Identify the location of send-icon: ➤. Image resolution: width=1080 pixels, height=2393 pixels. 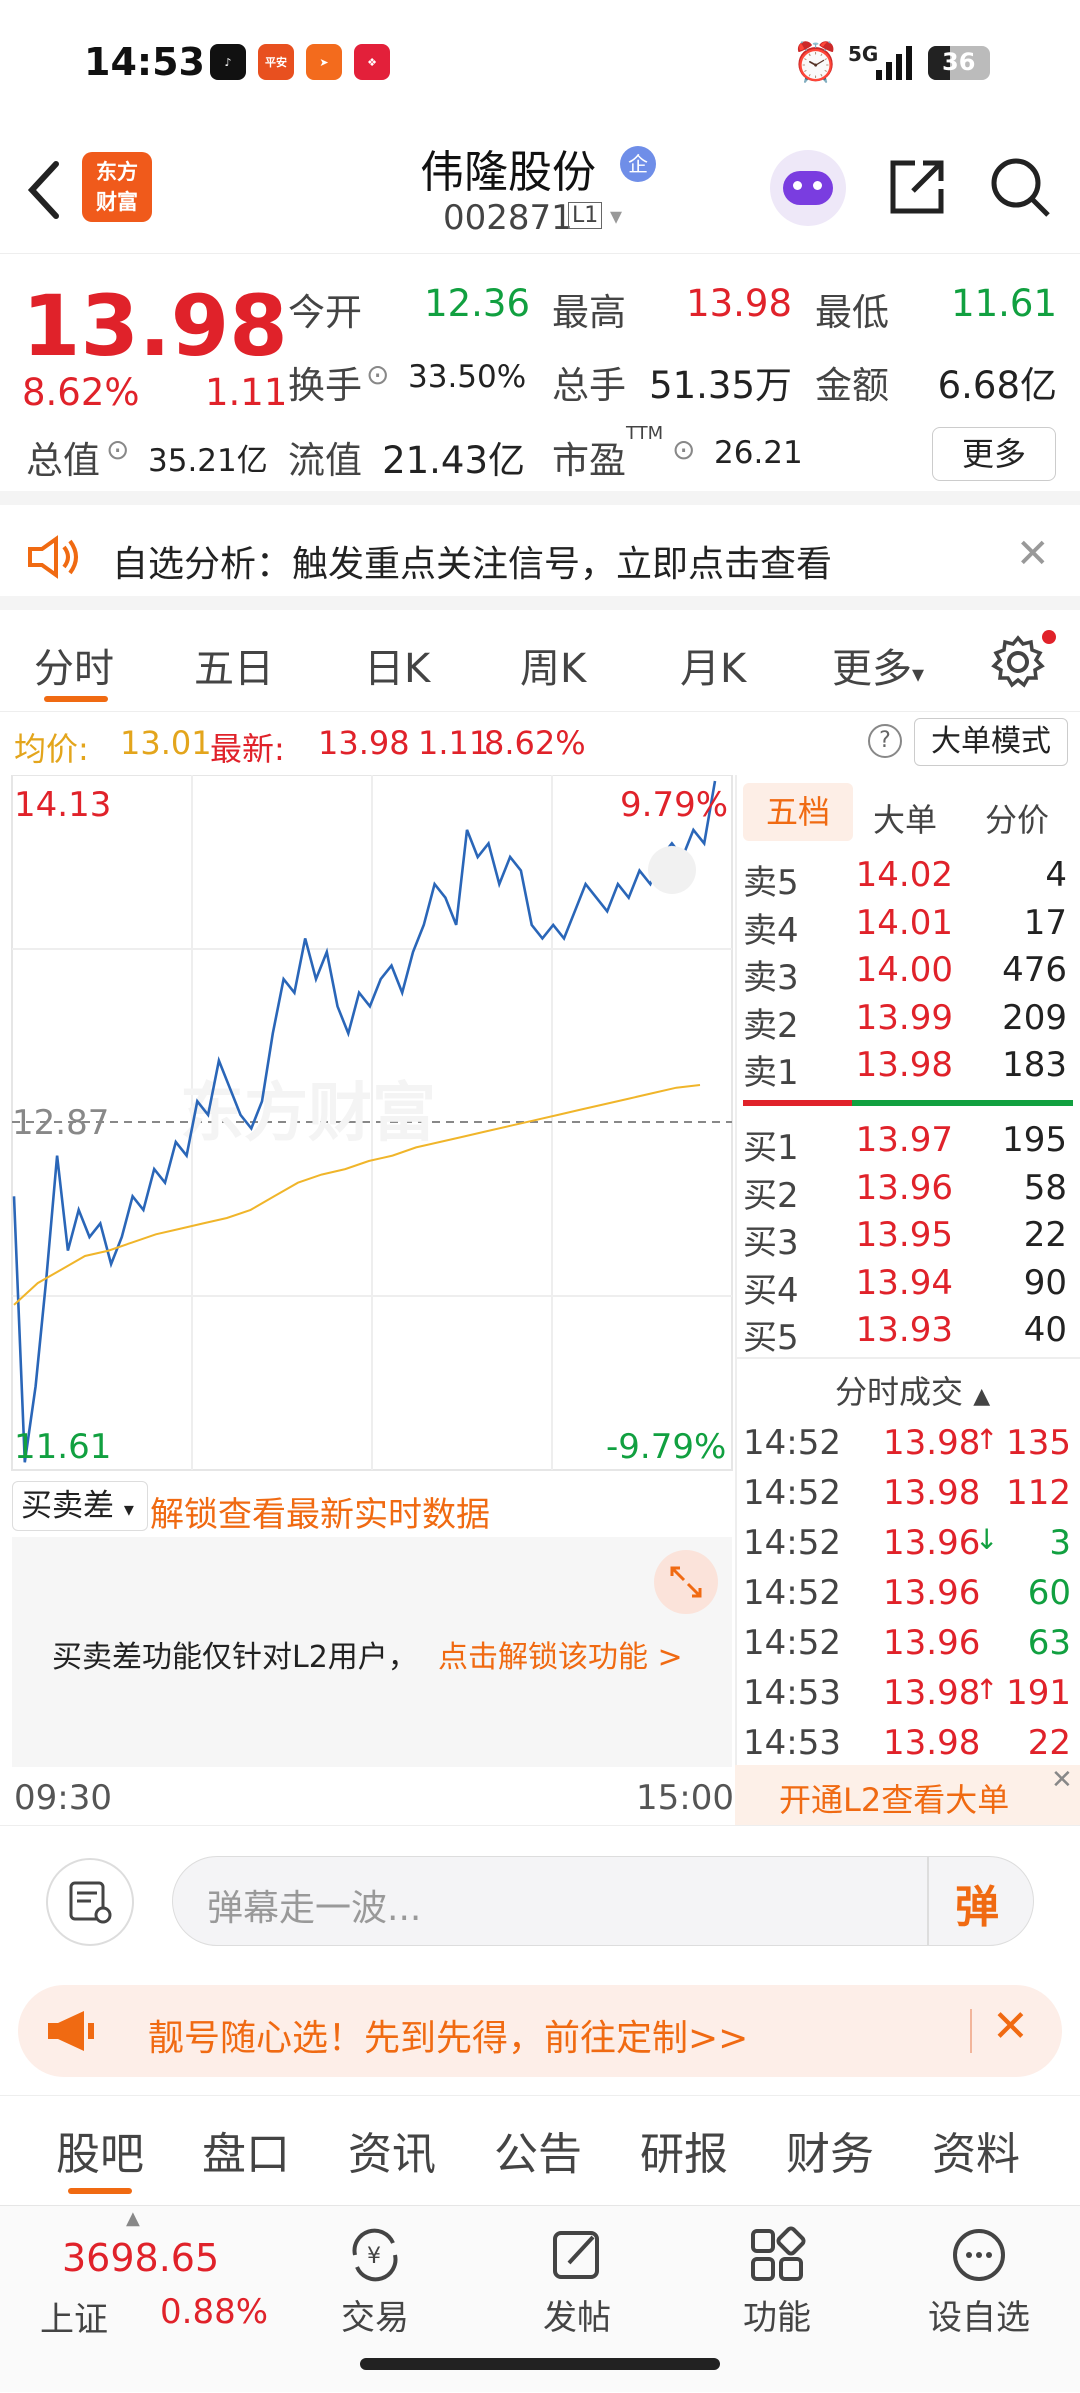
(324, 62).